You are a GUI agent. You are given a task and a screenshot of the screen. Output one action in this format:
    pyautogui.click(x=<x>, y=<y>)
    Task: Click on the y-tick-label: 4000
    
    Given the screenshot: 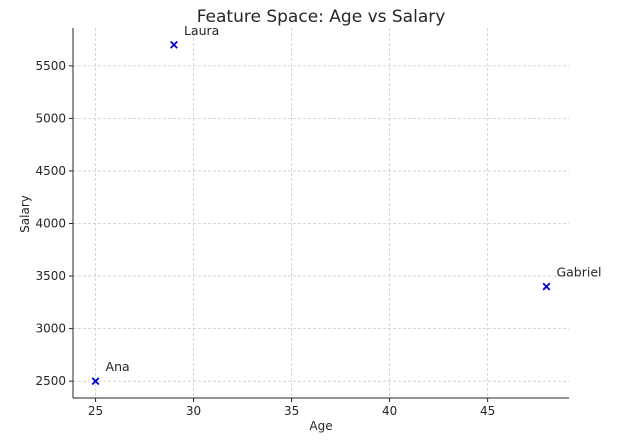 What is the action you would take?
    pyautogui.click(x=50, y=224)
    